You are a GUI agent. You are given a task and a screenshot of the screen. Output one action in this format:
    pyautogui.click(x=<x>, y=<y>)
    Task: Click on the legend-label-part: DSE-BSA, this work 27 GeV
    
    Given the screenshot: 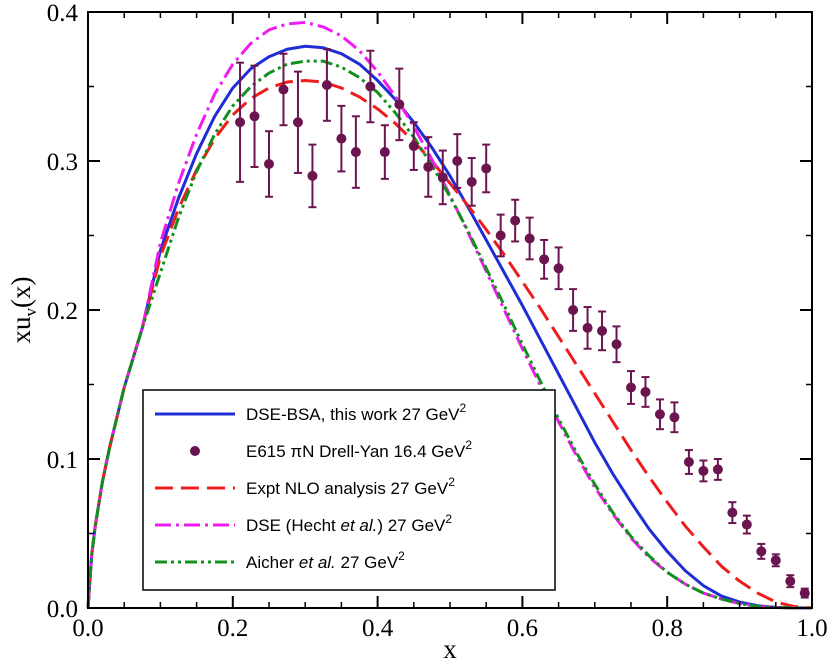 What is the action you would take?
    pyautogui.click(x=353, y=414)
    